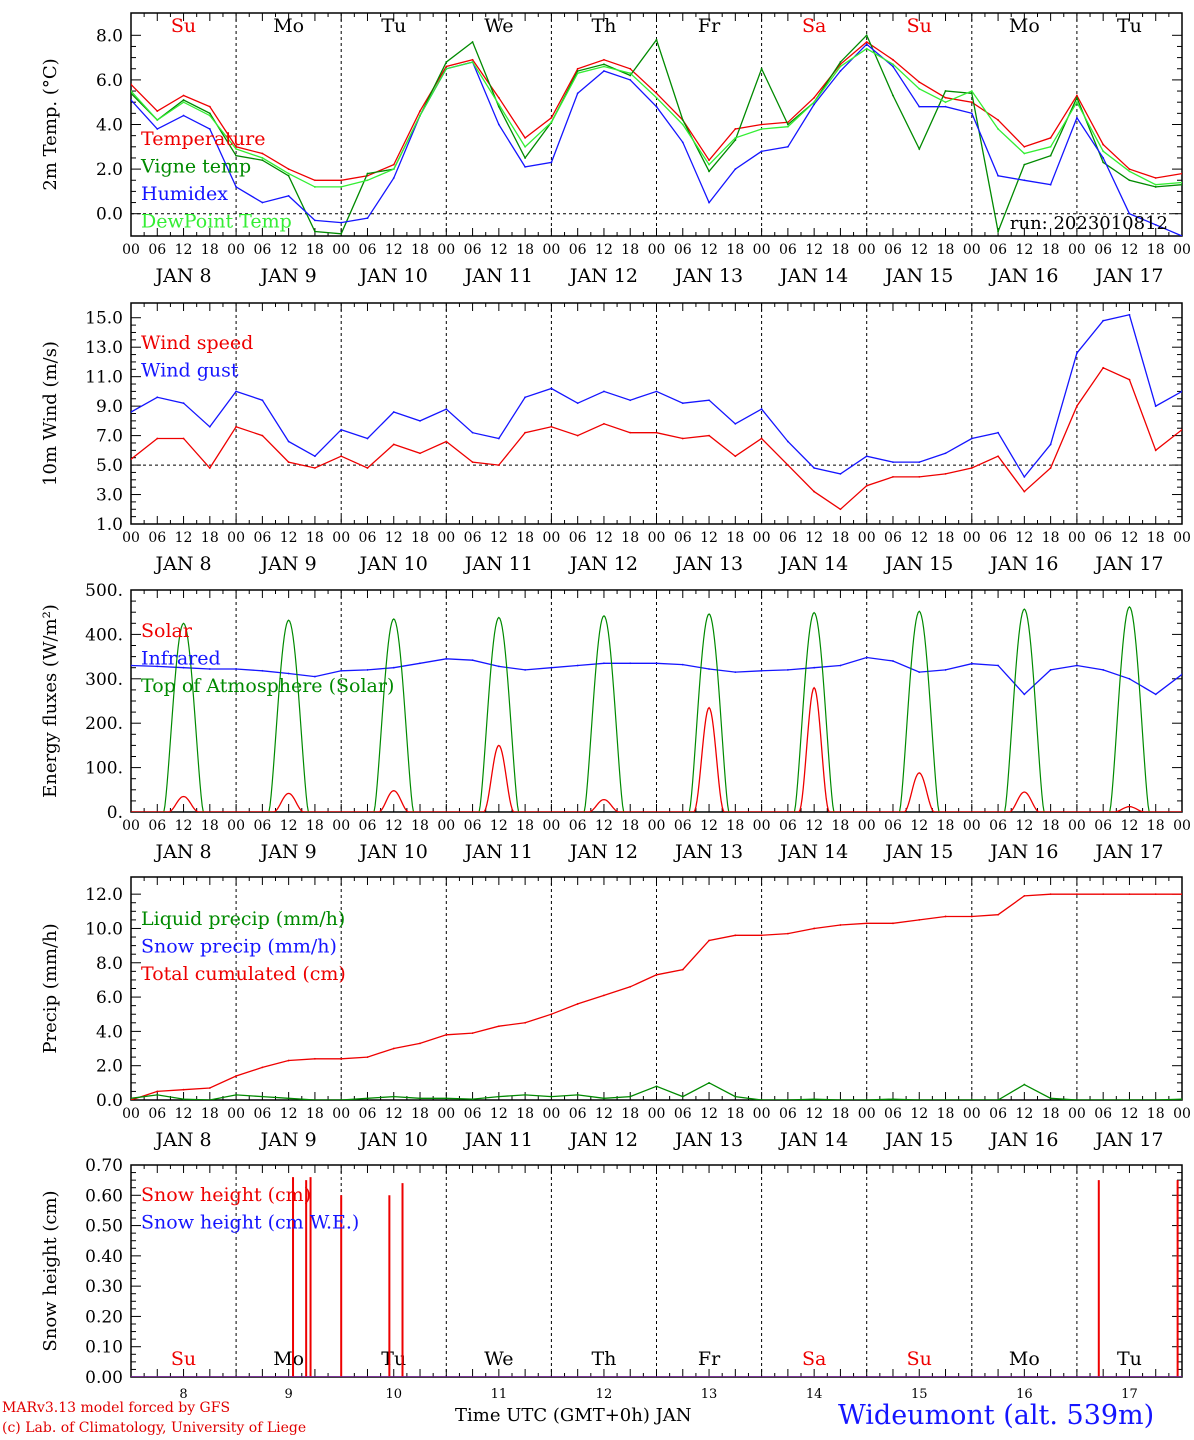 This screenshot has width=1194, height=1440. Describe the element at coordinates (109, 81) in the screenshot. I see `y-tick-label: 6.0` at that location.